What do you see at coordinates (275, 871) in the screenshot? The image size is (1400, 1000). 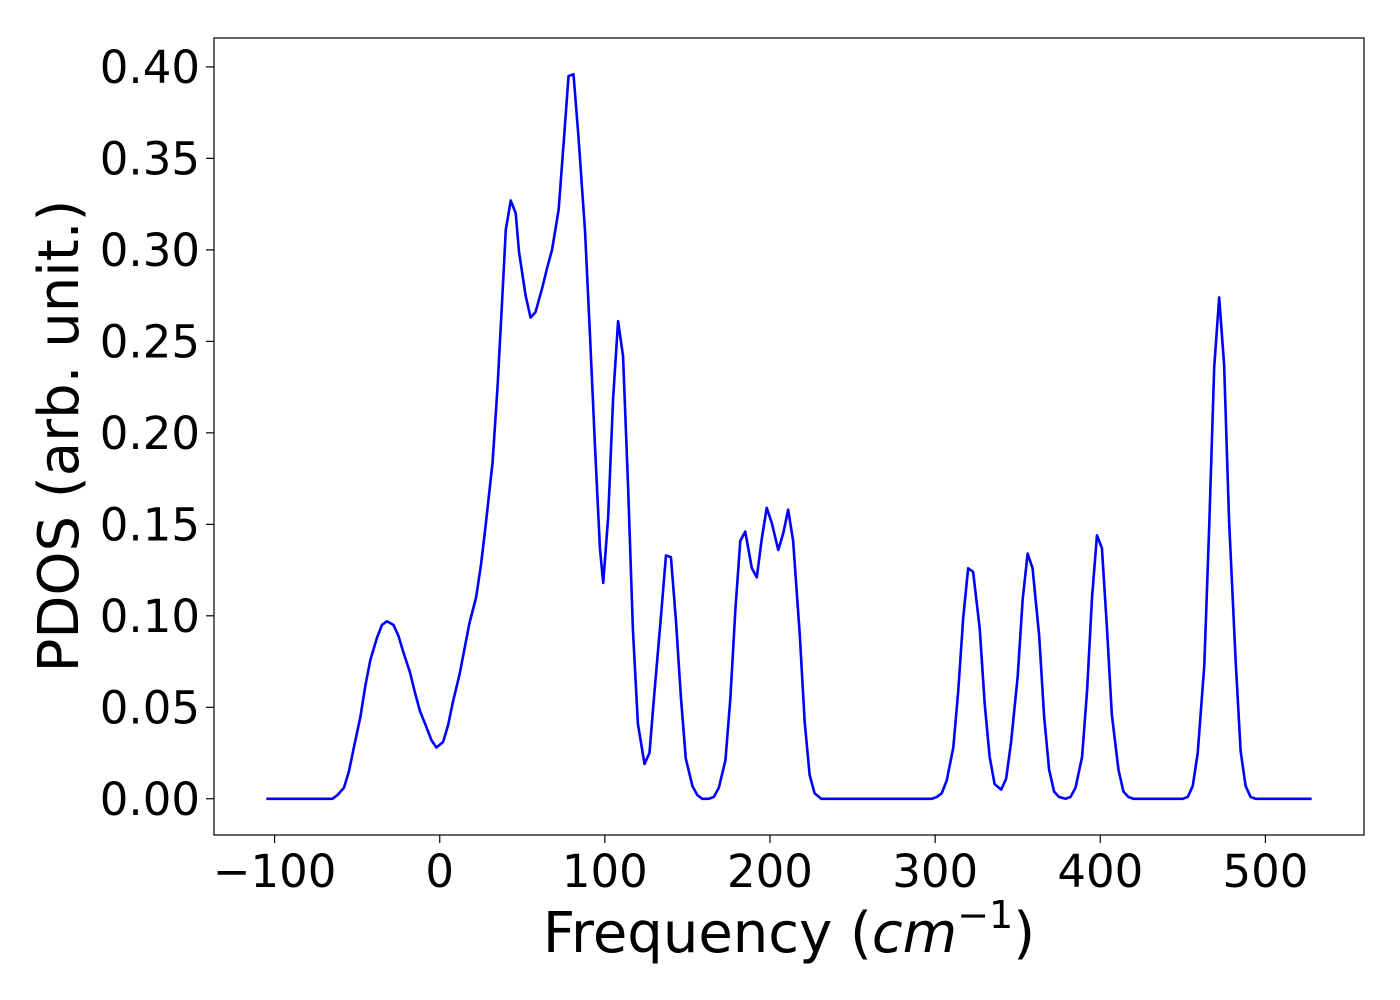 I see `x-tick-label: −100` at bounding box center [275, 871].